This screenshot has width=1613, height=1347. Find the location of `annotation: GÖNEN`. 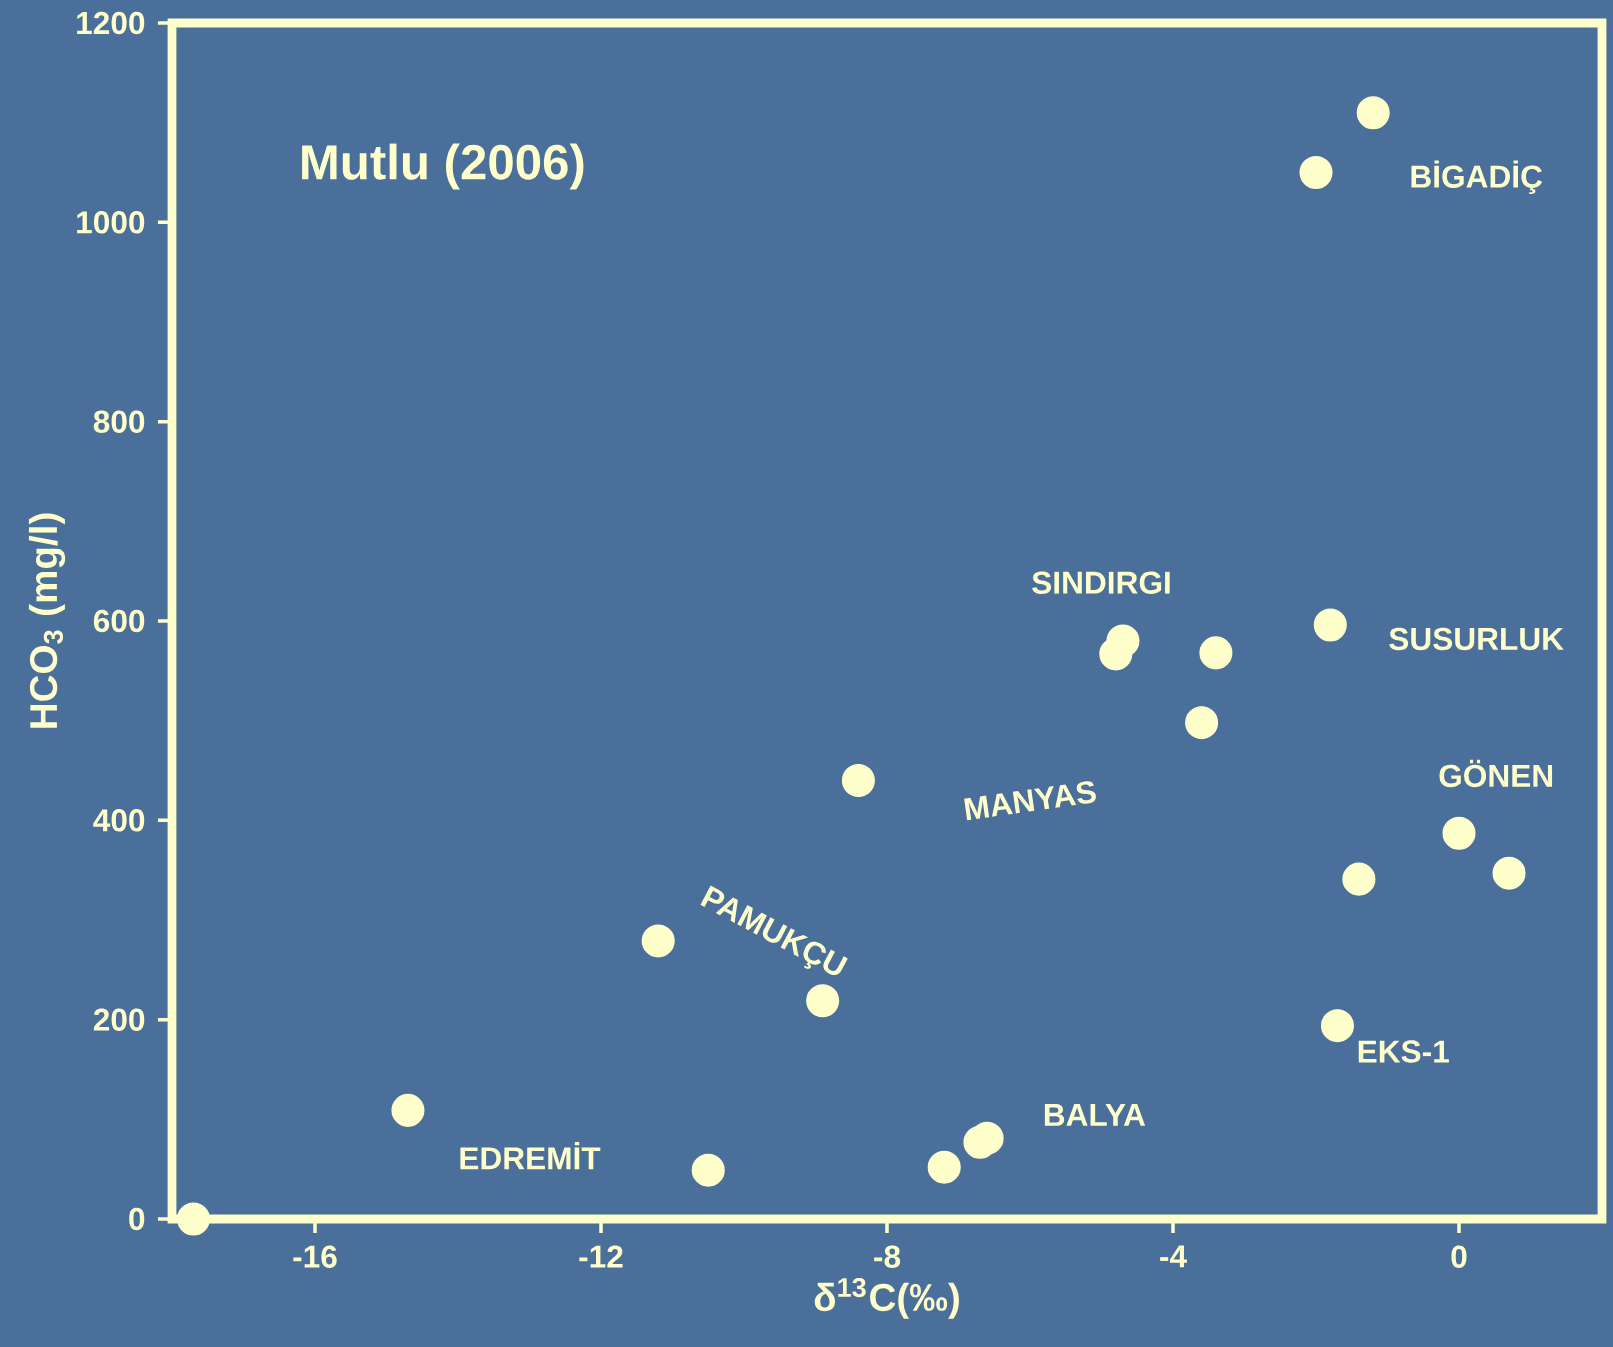

annotation: GÖNEN is located at coordinates (1496, 773).